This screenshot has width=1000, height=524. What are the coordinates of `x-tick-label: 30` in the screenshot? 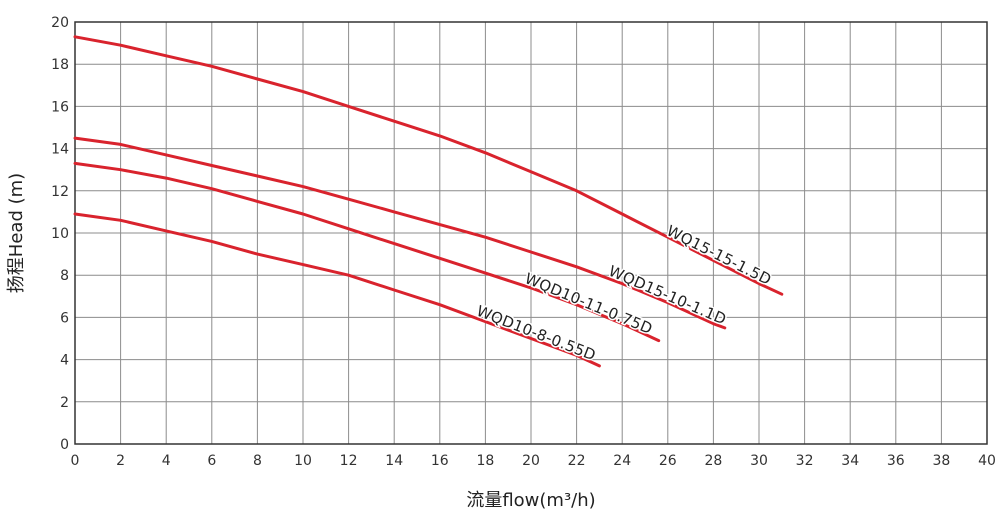 It's located at (759, 461).